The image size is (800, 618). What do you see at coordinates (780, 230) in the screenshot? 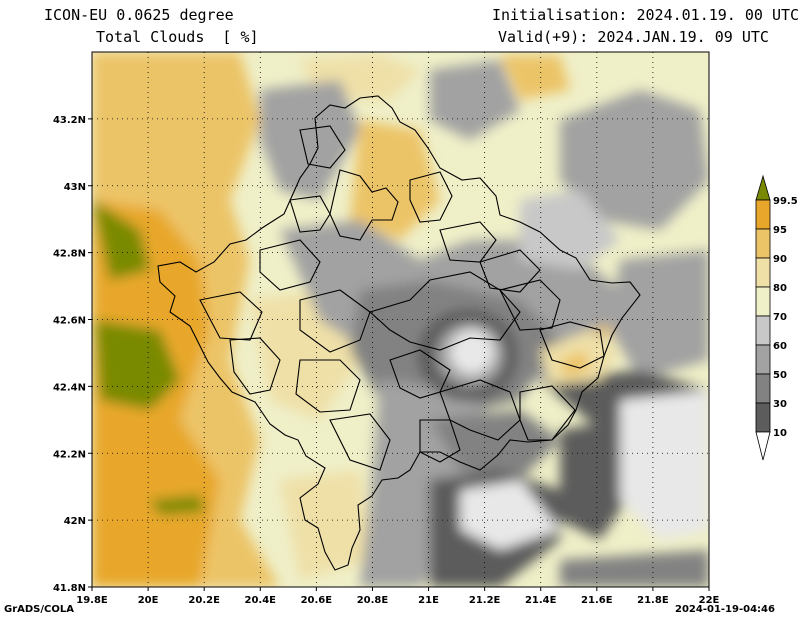
I see `legend-label: 95` at bounding box center [780, 230].